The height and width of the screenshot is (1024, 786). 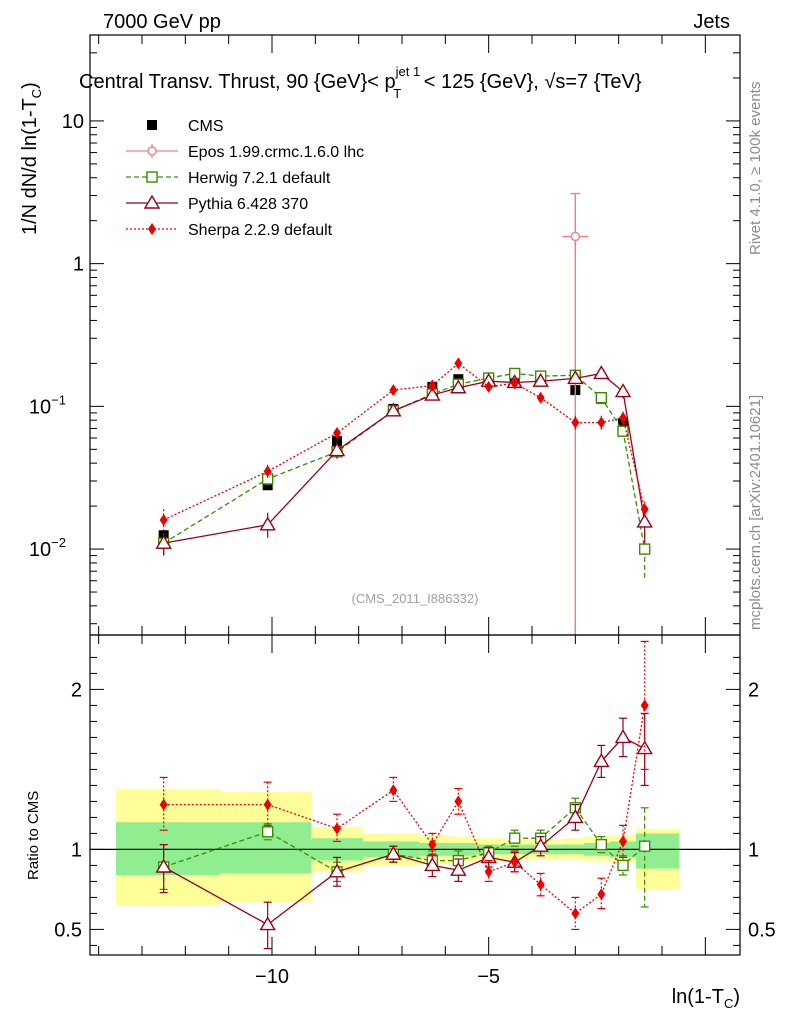 I want to click on legend-label: CMS, so click(x=206, y=126).